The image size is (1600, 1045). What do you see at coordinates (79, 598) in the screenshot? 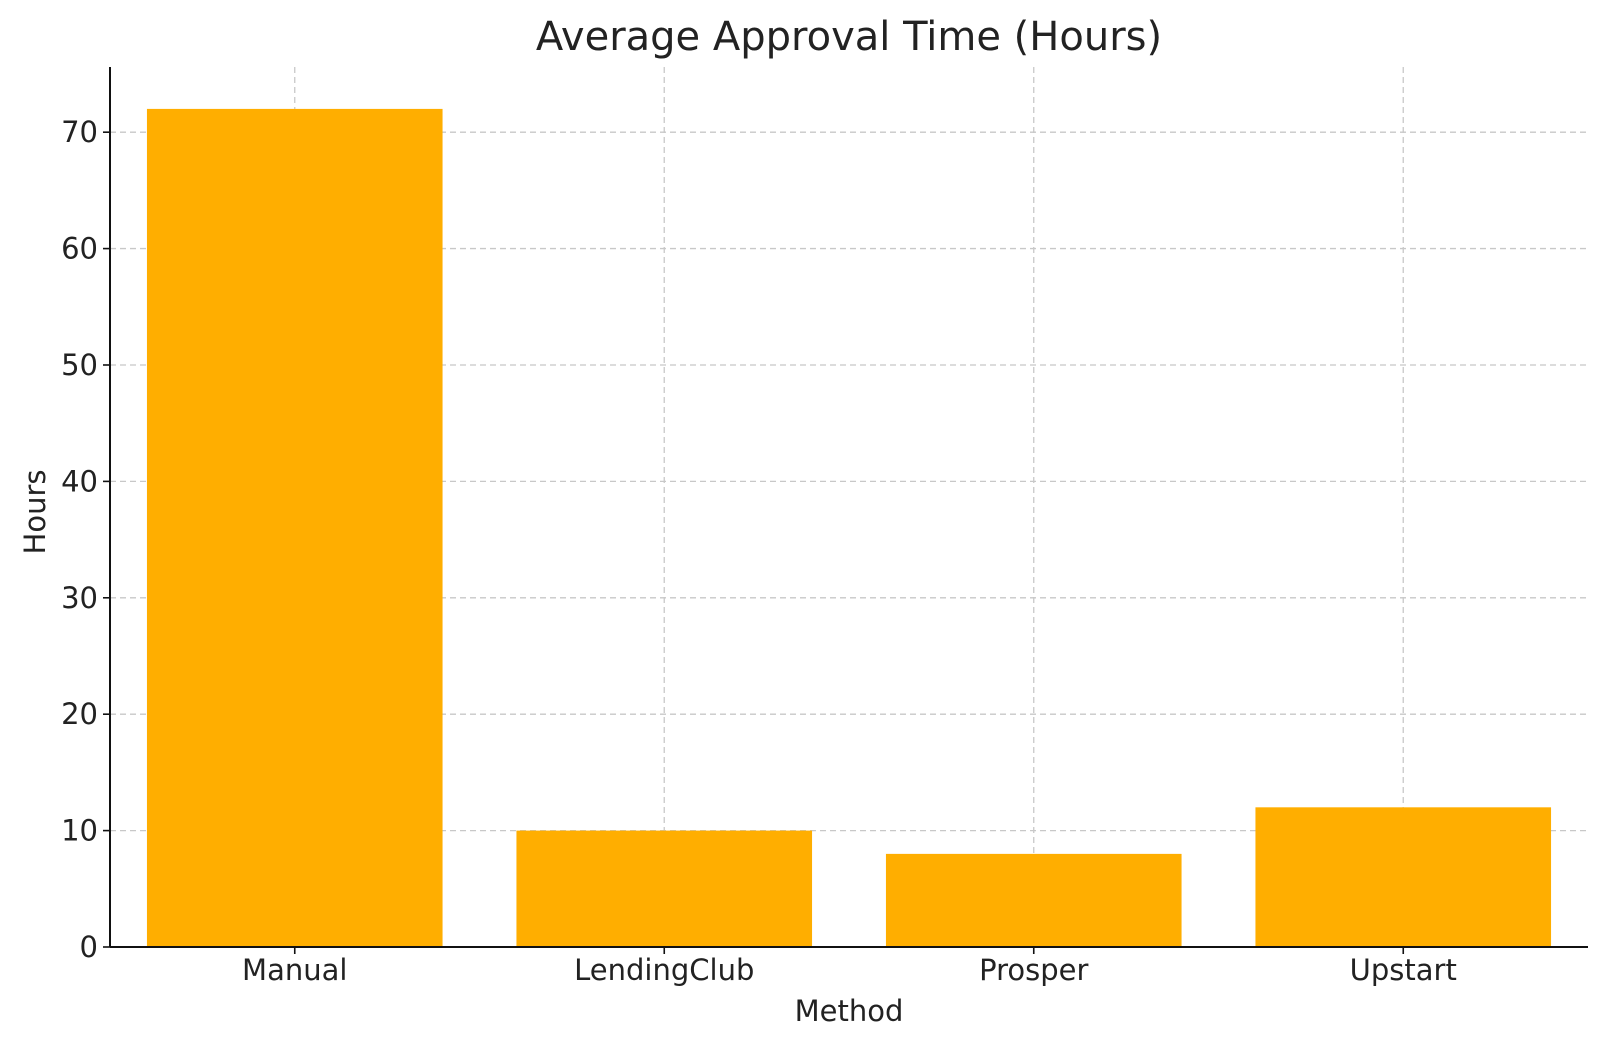
I see `y-tick-label: 30` at bounding box center [79, 598].